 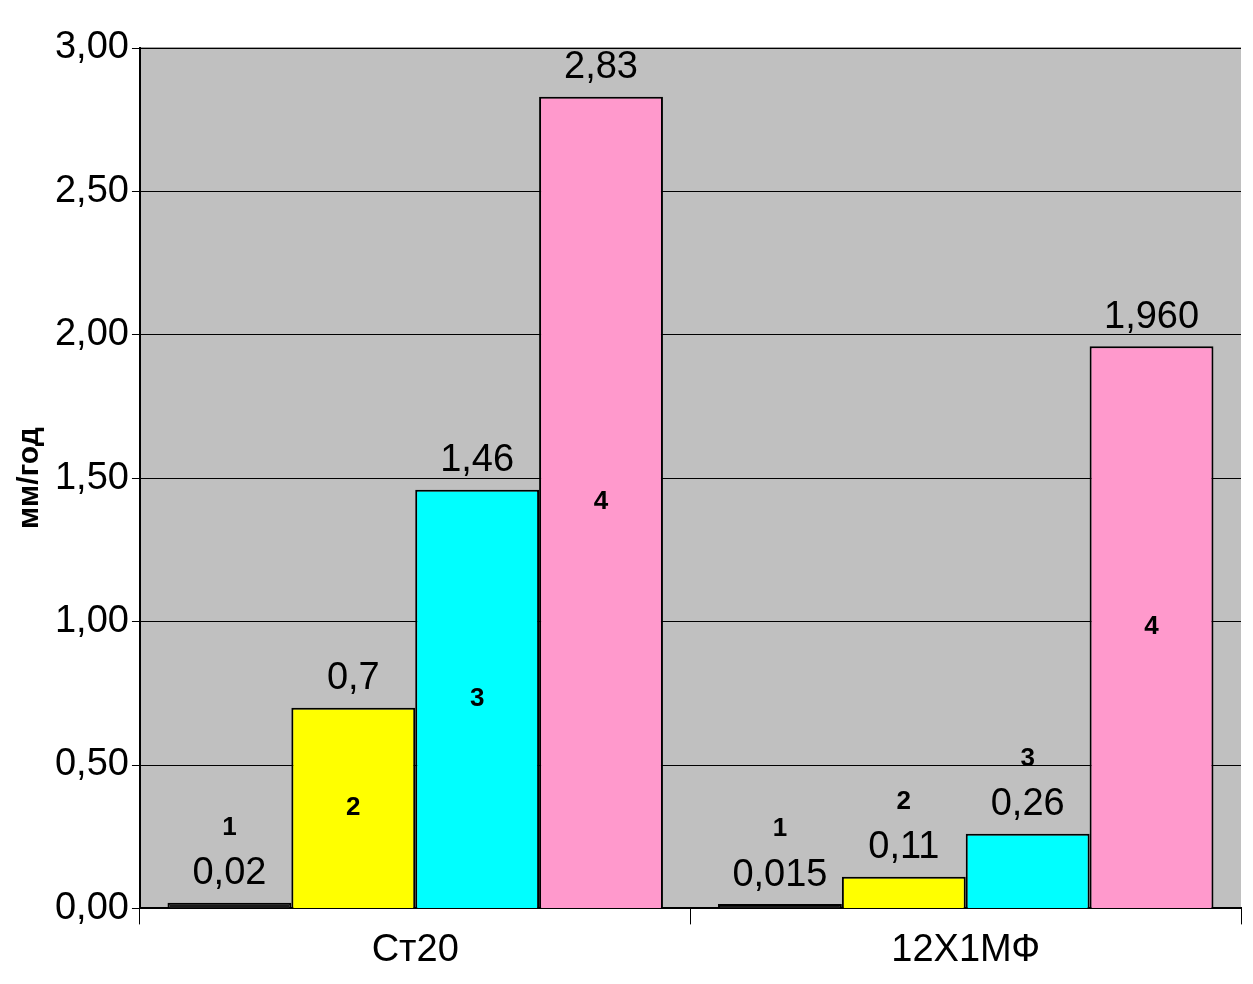 What do you see at coordinates (1151, 314) in the screenshot?
I see `data-label: 1,960` at bounding box center [1151, 314].